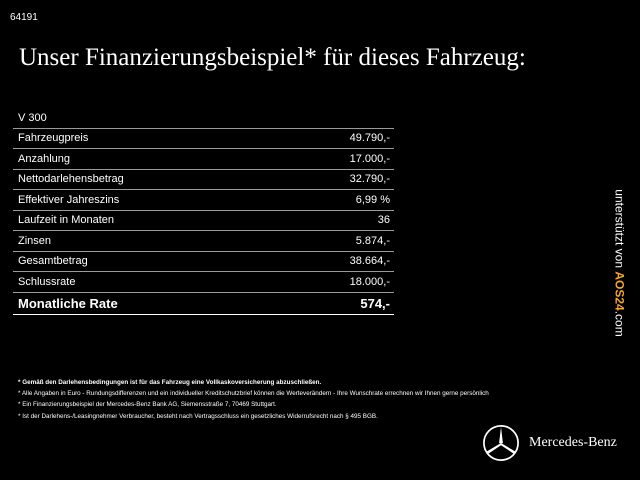 Image resolution: width=640 pixels, height=480 pixels. Describe the element at coordinates (369, 281) in the screenshot. I see `row-value: 18.000,-` at that location.